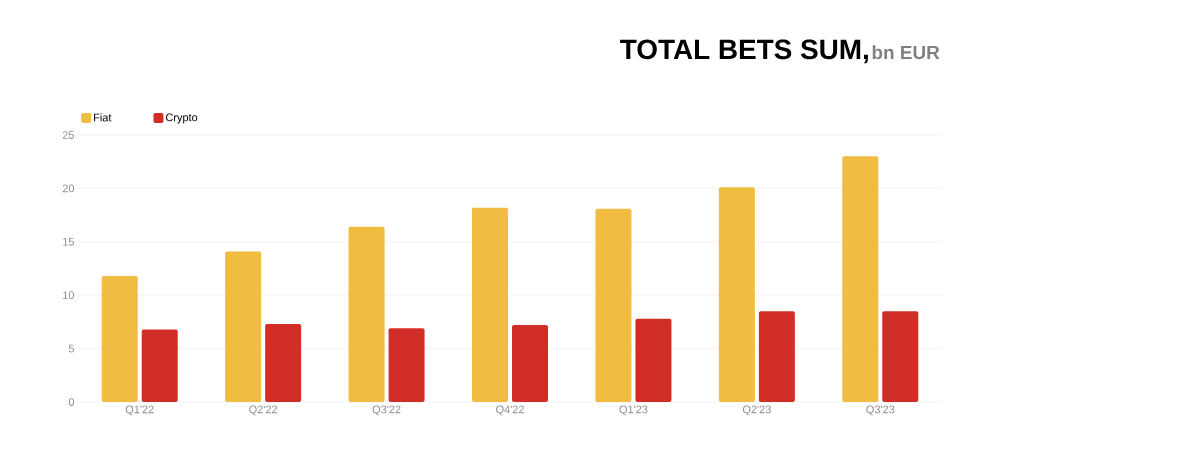 This screenshot has width=1182, height=454. I want to click on x-tick-label: Q4'22, so click(510, 410).